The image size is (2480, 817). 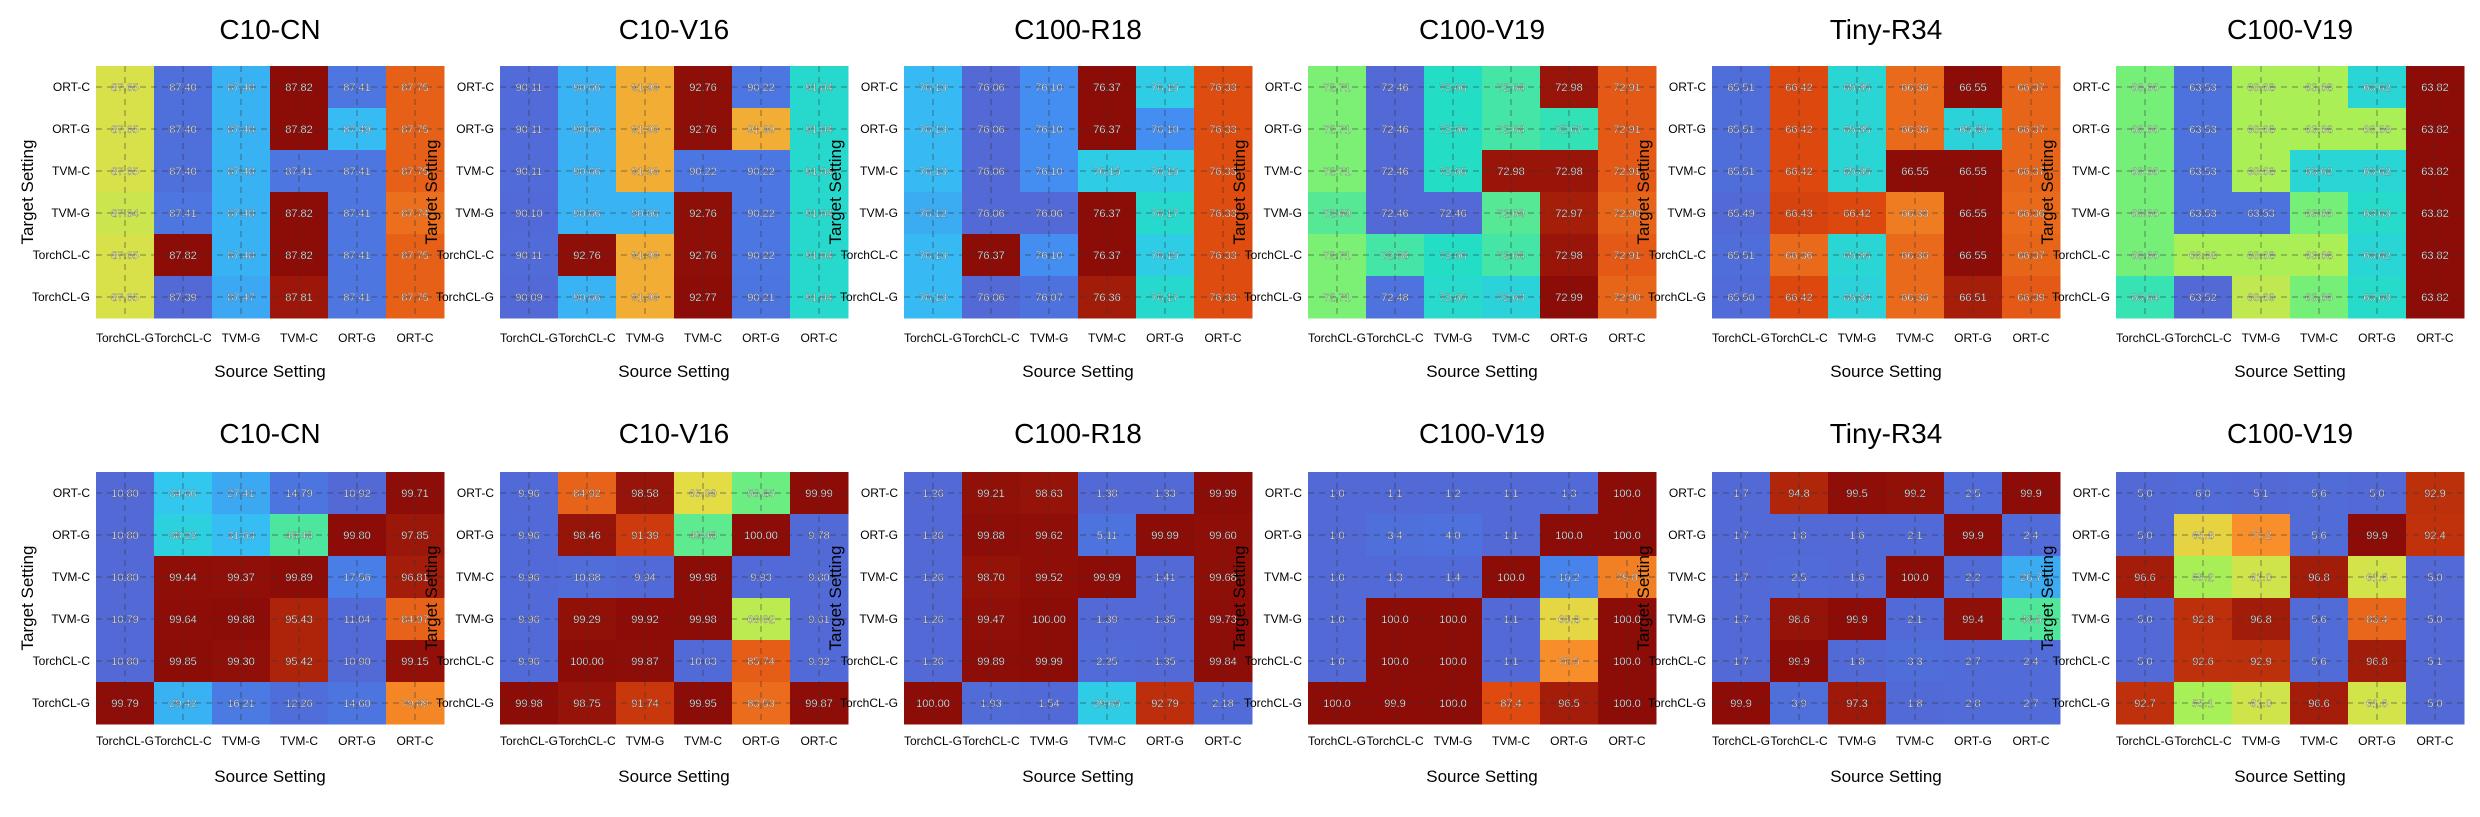 What do you see at coordinates (71, 87) in the screenshot?
I see `y-tick-label: ORT-C` at bounding box center [71, 87].